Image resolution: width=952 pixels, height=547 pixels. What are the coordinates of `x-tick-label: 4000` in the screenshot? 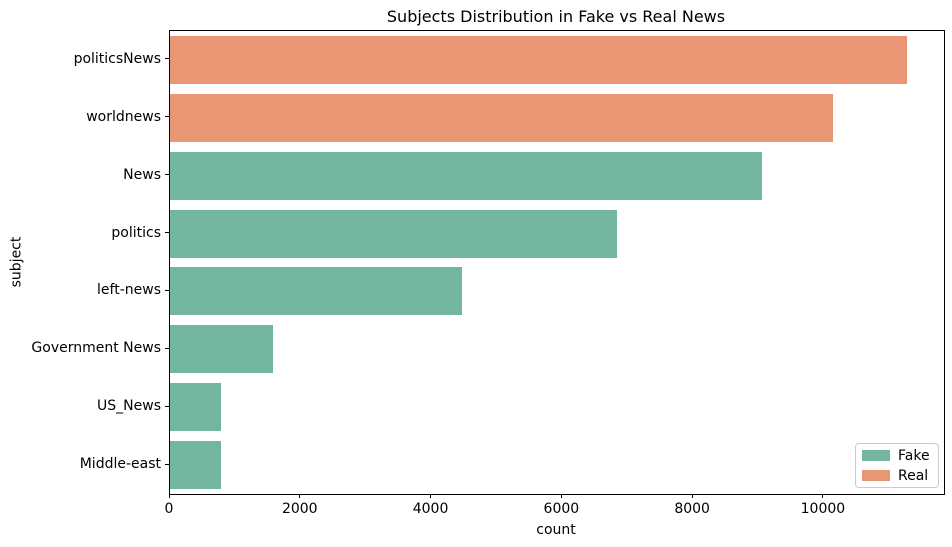 It's located at (430, 509).